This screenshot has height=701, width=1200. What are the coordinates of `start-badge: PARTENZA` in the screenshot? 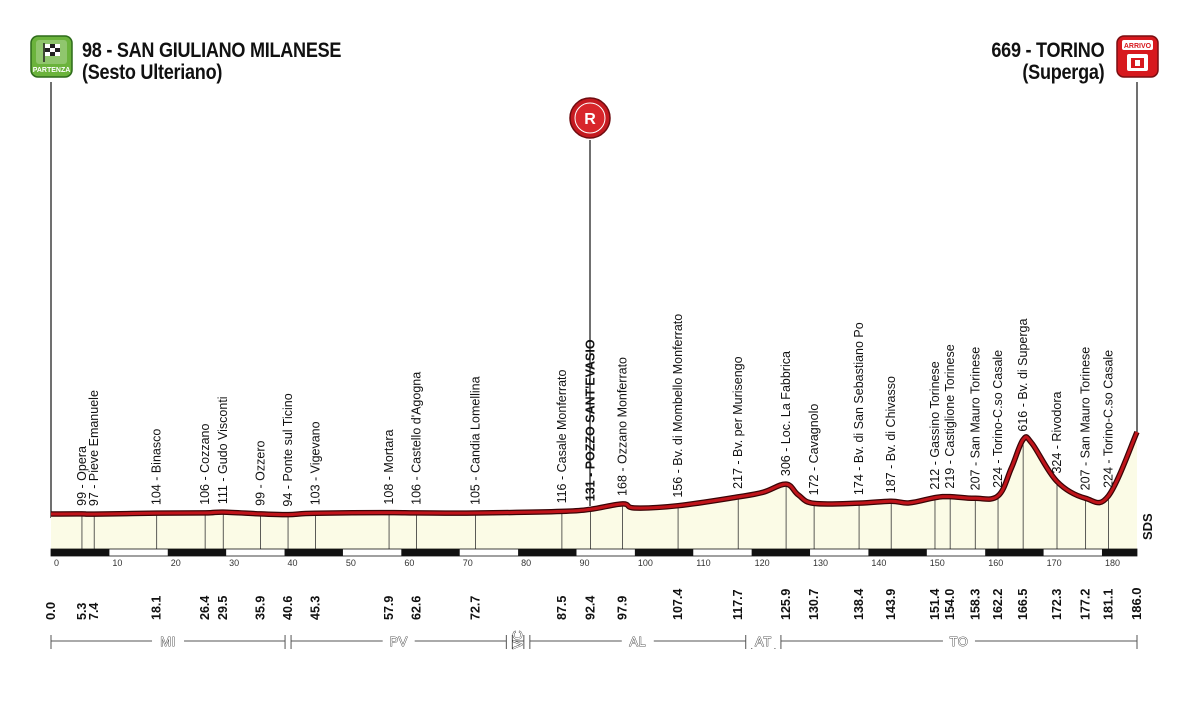 It's located at (51, 56).